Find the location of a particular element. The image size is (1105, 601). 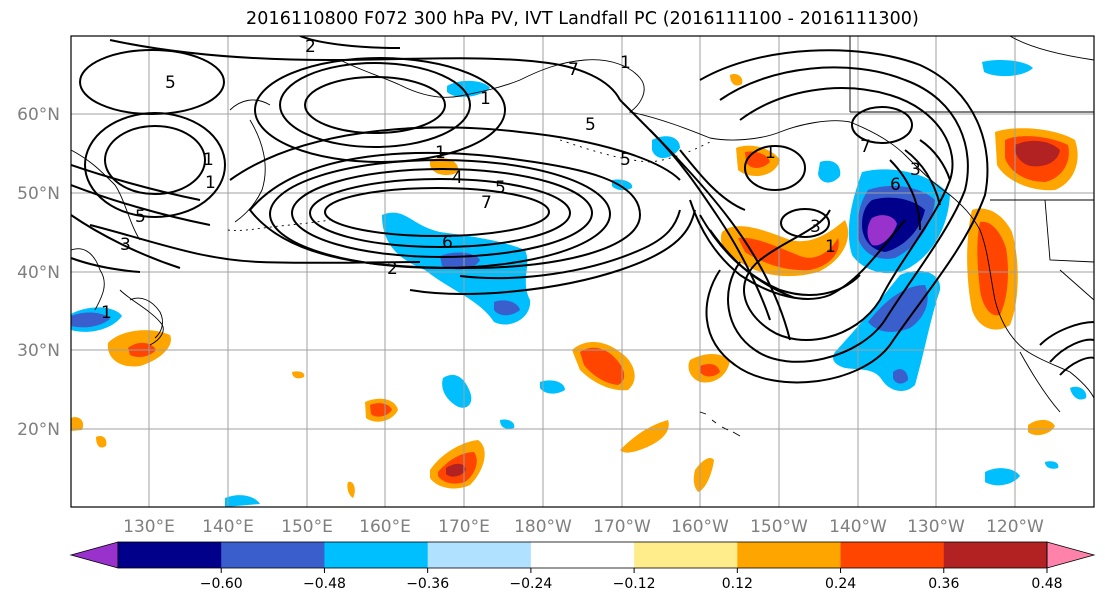

lon-label-130e: 130°E is located at coordinates (149, 527).